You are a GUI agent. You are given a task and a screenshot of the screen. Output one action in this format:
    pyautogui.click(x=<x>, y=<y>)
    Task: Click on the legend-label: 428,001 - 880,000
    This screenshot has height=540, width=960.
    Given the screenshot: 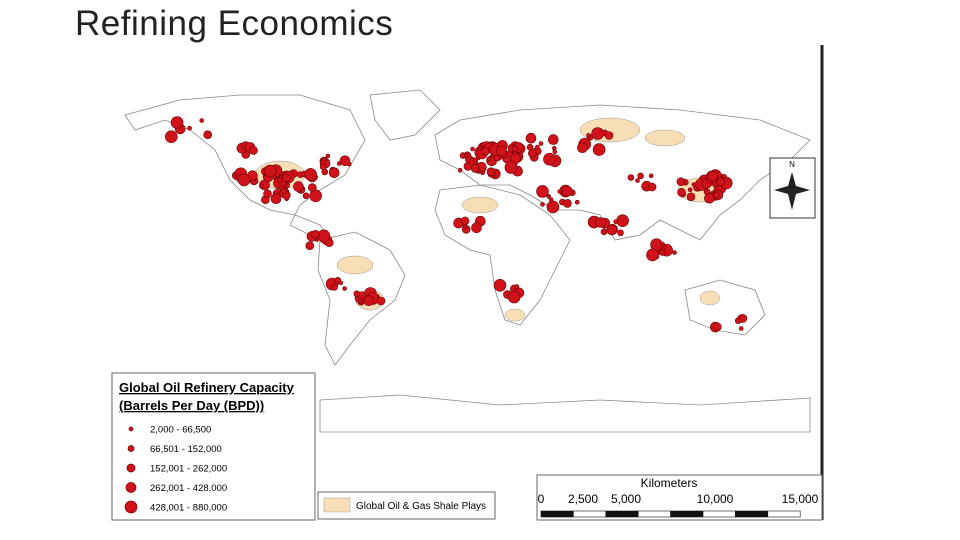 What is the action you would take?
    pyautogui.click(x=188, y=508)
    